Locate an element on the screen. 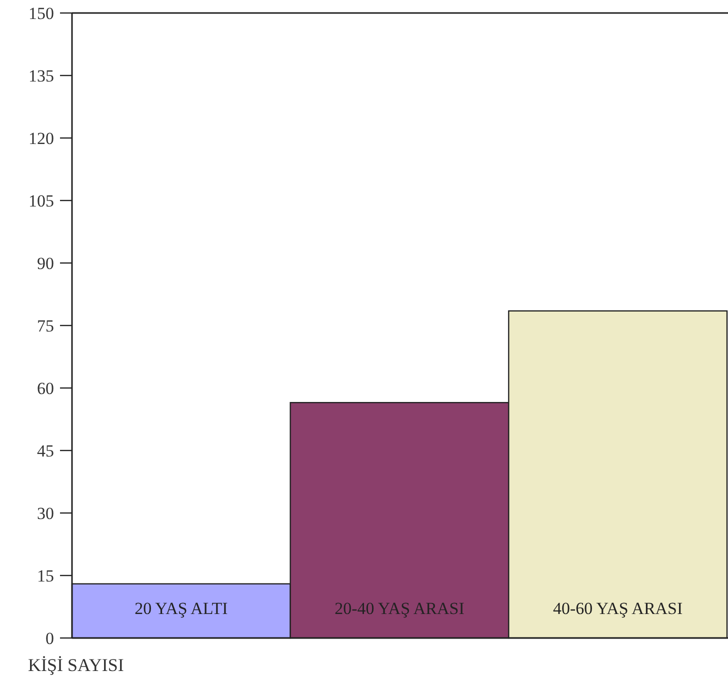 This screenshot has width=728, height=692. y-tick-label: 105 is located at coordinates (41, 200).